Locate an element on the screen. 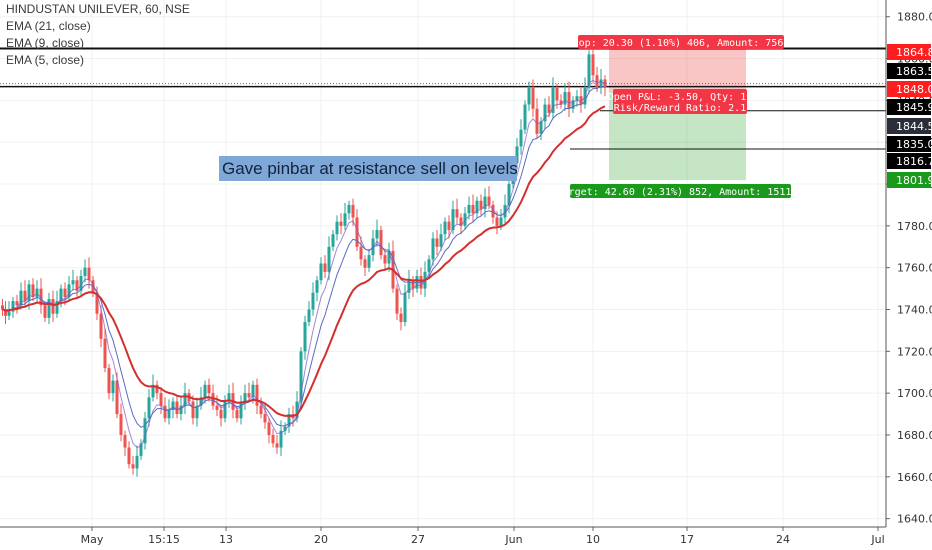 This screenshot has width=932, height=550. target-label-box is located at coordinates (680, 191).